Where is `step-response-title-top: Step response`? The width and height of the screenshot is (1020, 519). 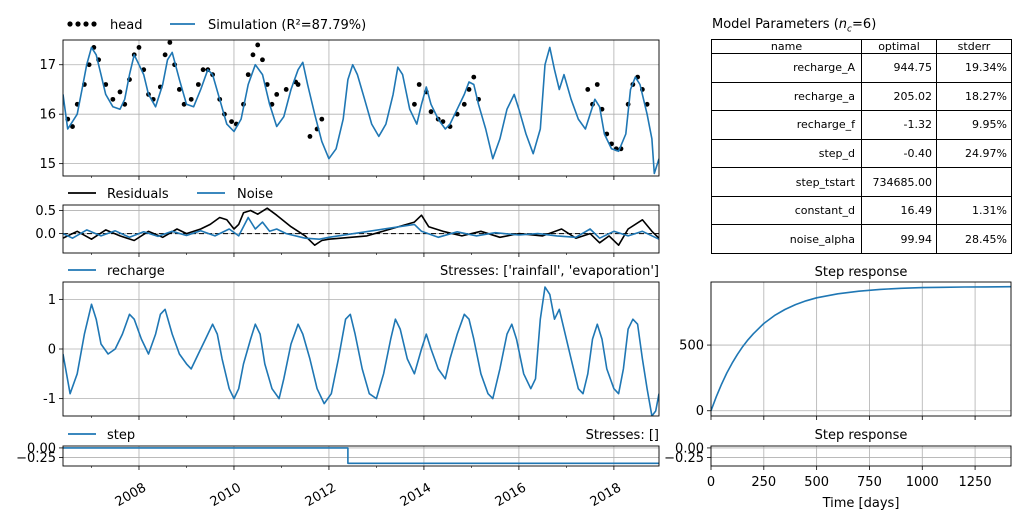 step-response-title-top: Step response is located at coordinates (861, 272).